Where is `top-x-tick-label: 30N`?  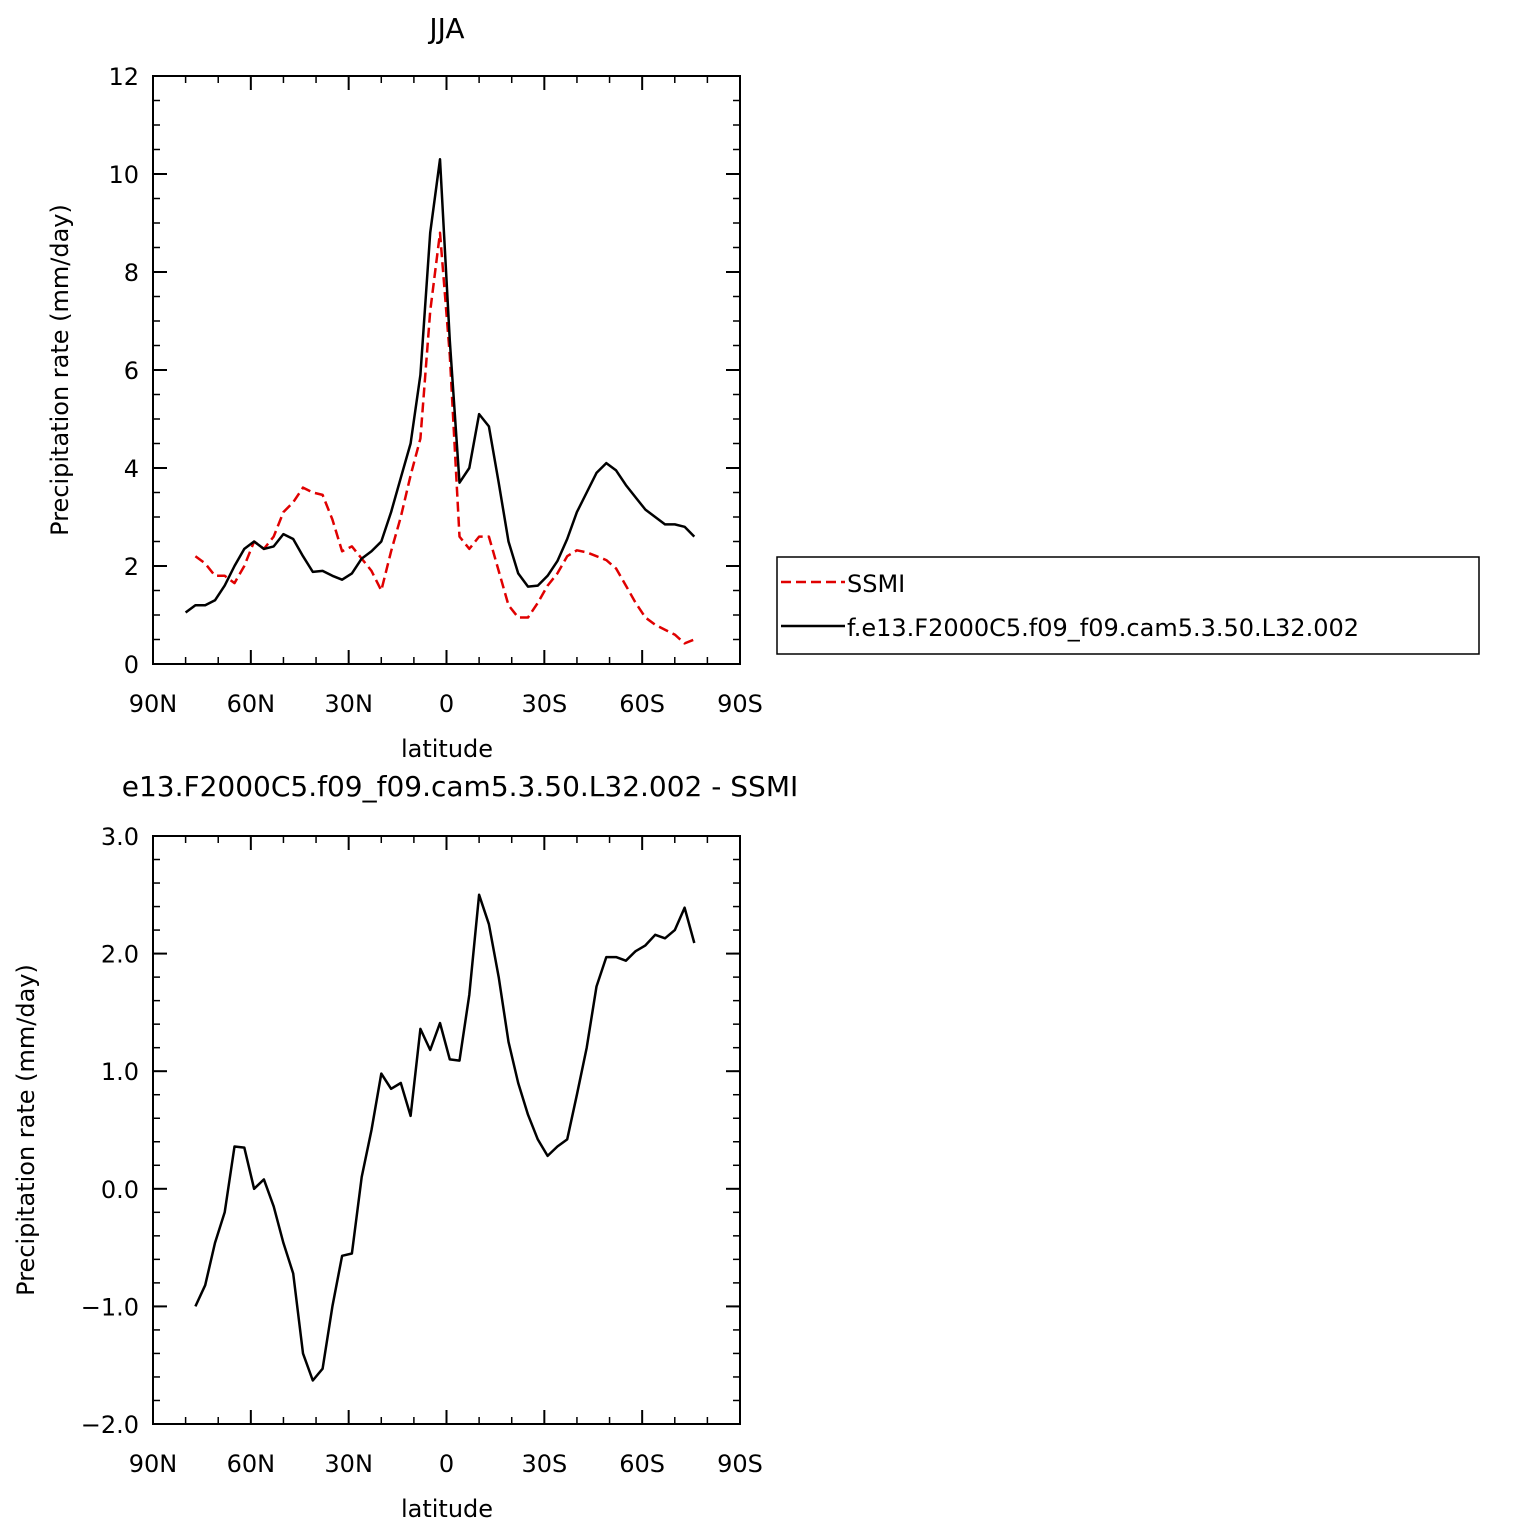
top-x-tick-label: 30N is located at coordinates (348, 704).